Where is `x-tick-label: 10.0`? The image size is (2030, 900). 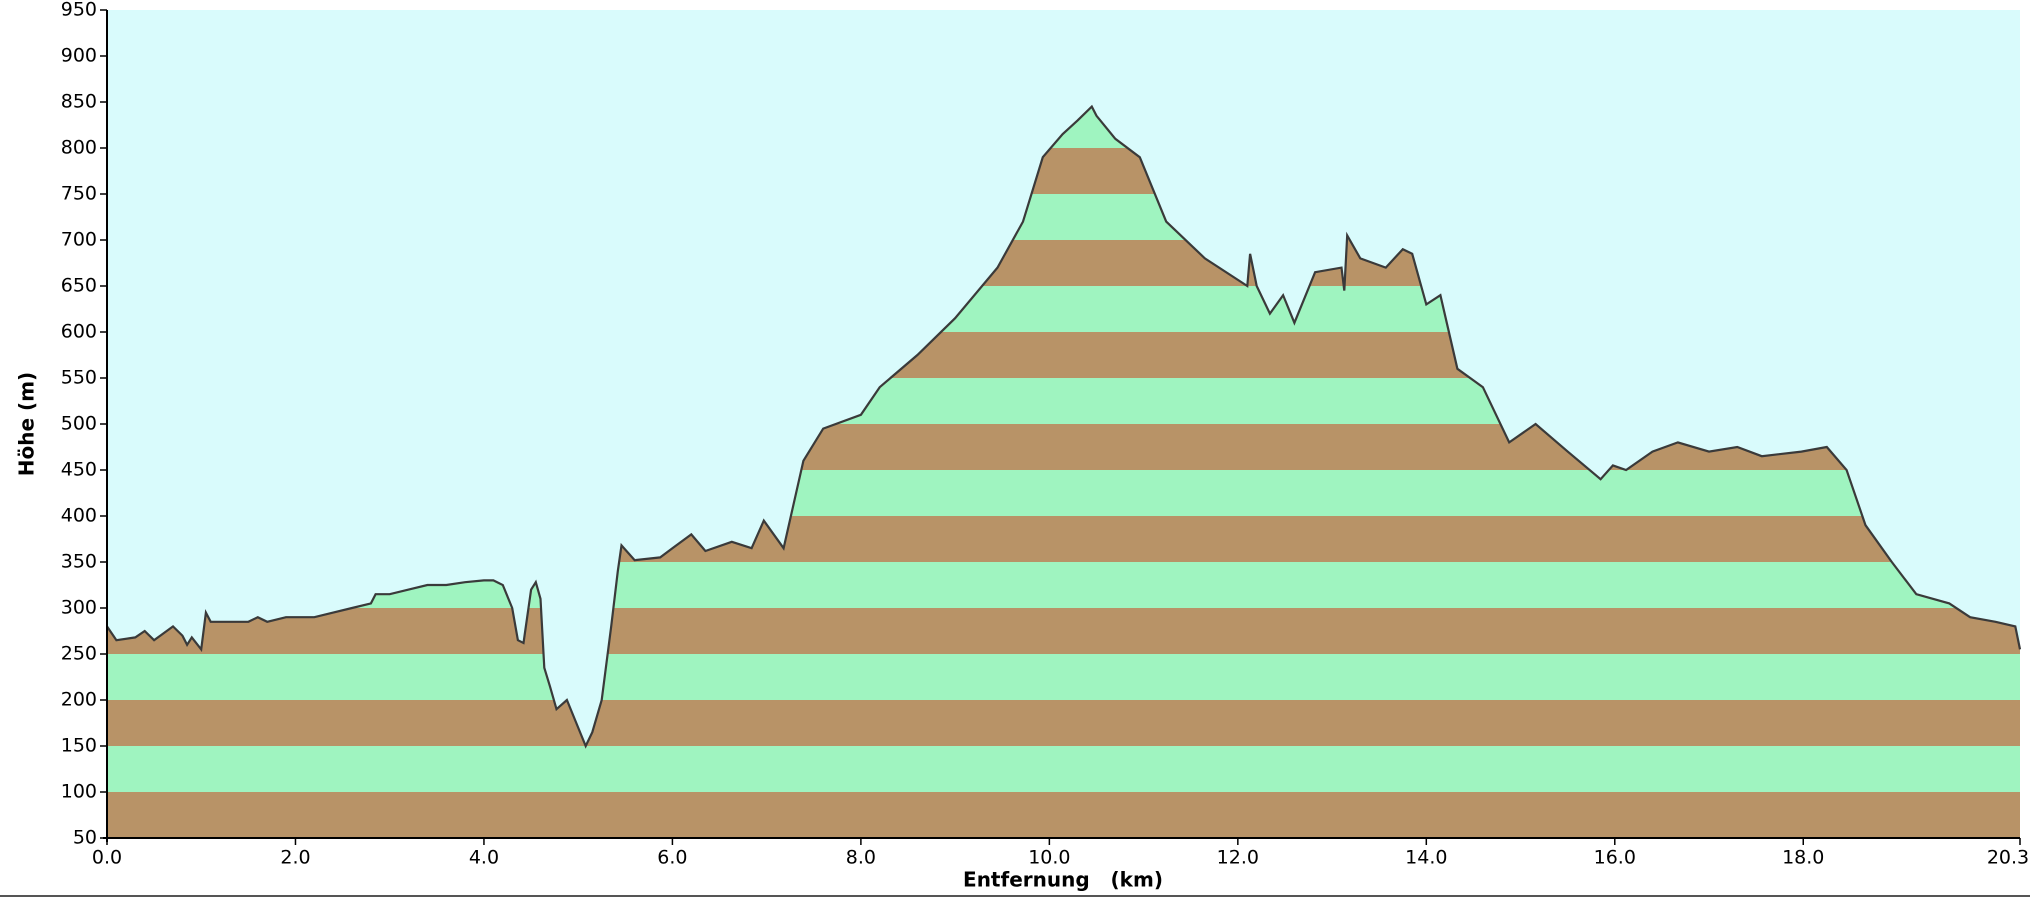
x-tick-label: 10.0 is located at coordinates (1049, 858).